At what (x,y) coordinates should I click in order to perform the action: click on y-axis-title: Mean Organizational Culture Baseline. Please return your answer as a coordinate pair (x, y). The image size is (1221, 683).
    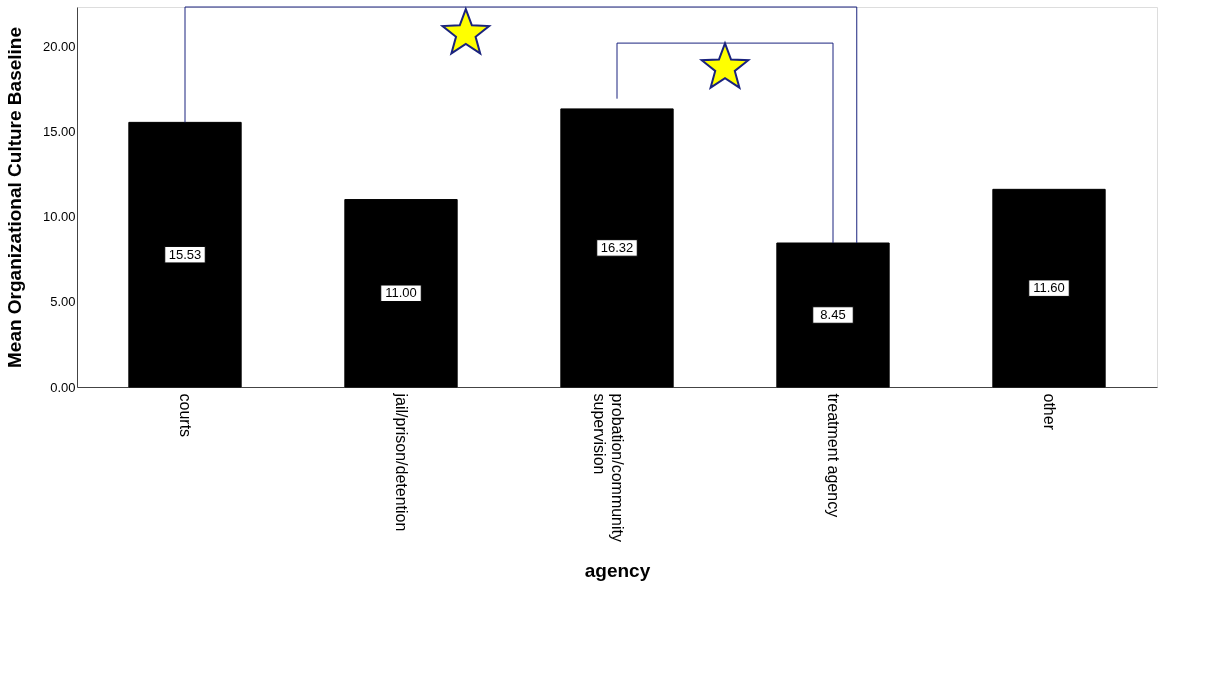
    Looking at the image, I should click on (14, 197).